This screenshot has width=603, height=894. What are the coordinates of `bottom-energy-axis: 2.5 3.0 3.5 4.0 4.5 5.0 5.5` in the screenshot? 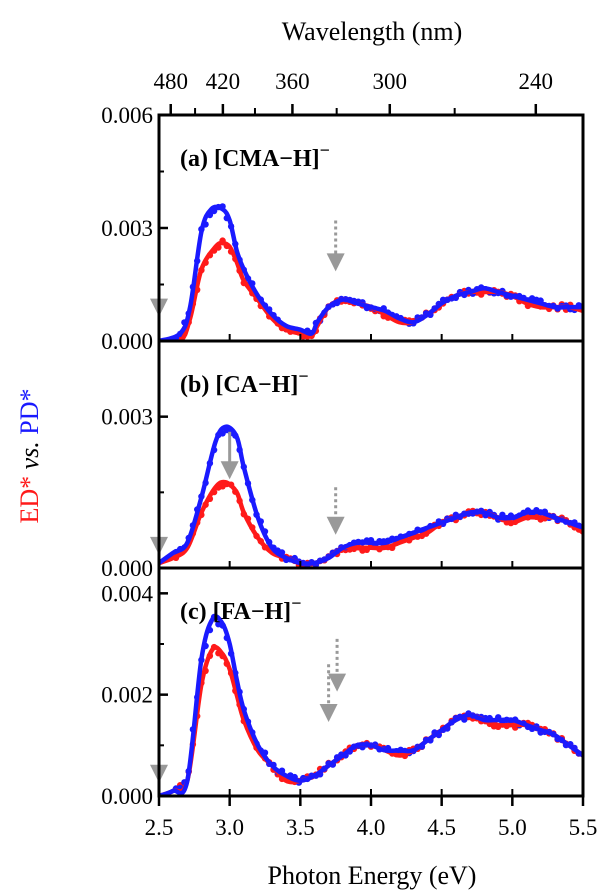 It's located at (371, 818).